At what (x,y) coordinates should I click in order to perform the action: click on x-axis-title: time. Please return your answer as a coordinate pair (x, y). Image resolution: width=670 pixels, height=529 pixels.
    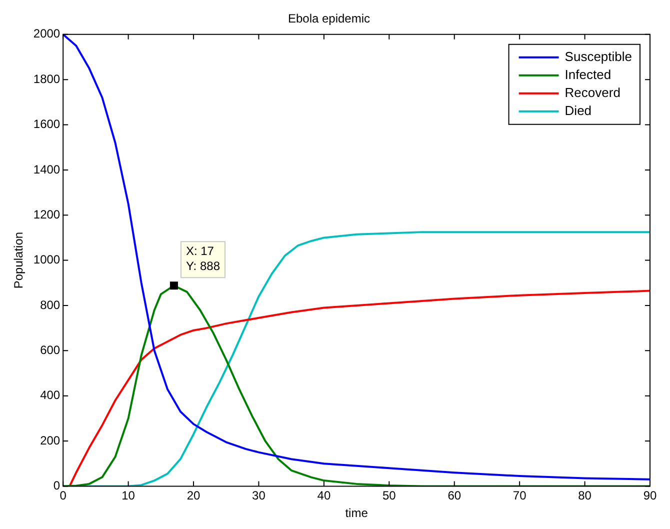
    Looking at the image, I should click on (356, 513).